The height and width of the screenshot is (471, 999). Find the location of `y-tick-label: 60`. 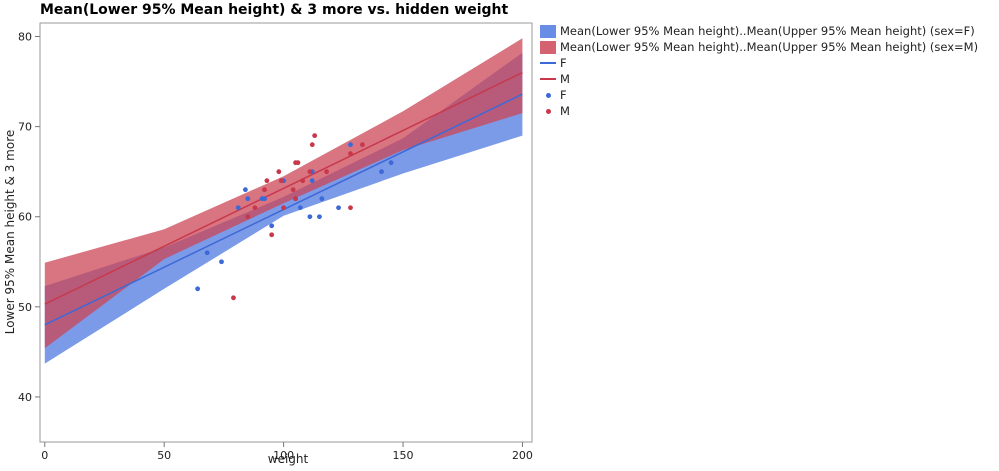

y-tick-label: 60 is located at coordinates (25, 217).